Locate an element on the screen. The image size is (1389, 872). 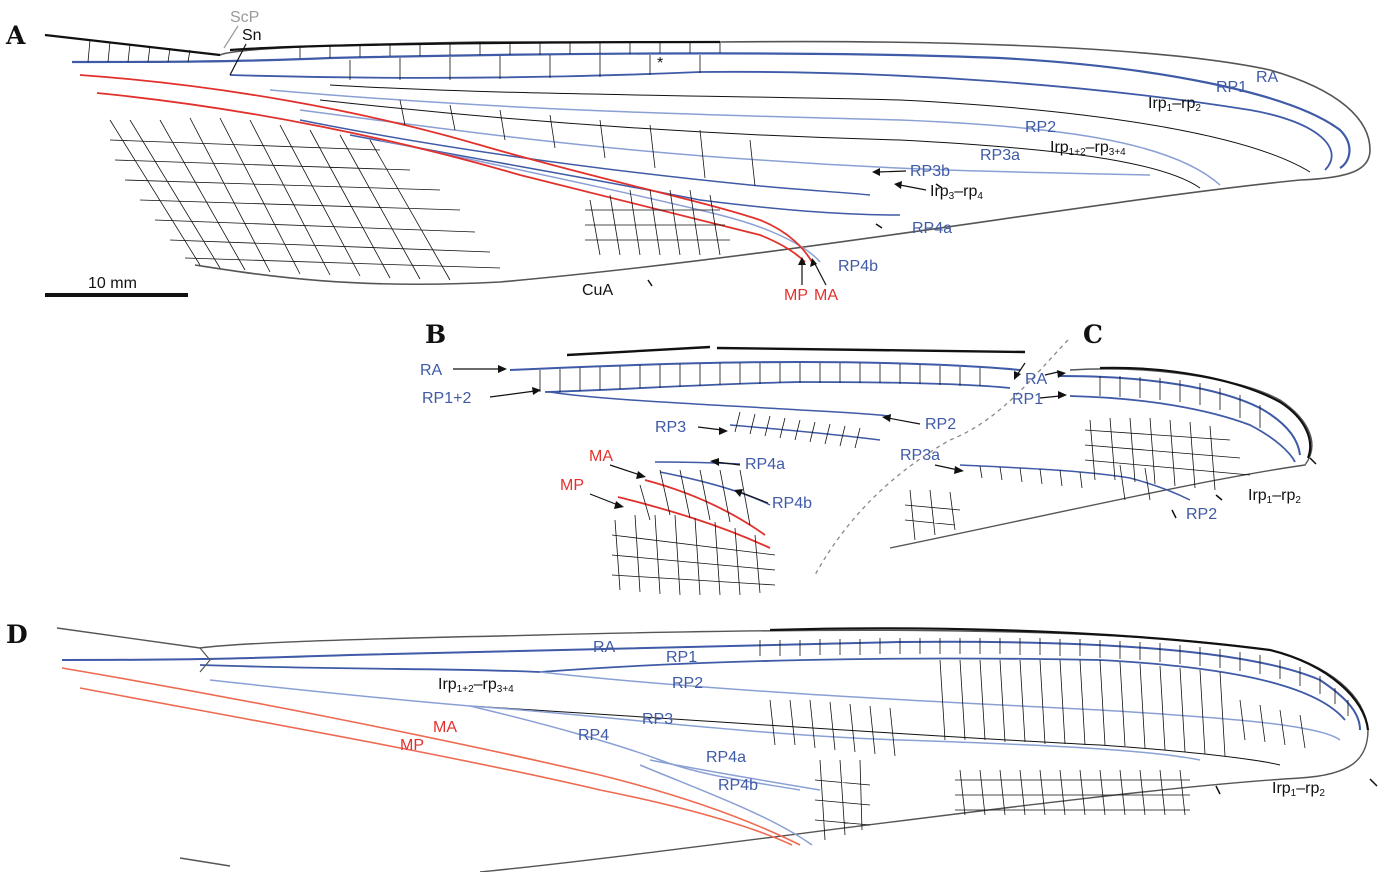
panel-c-vein-rp1 is located at coordinates (1182, 429).